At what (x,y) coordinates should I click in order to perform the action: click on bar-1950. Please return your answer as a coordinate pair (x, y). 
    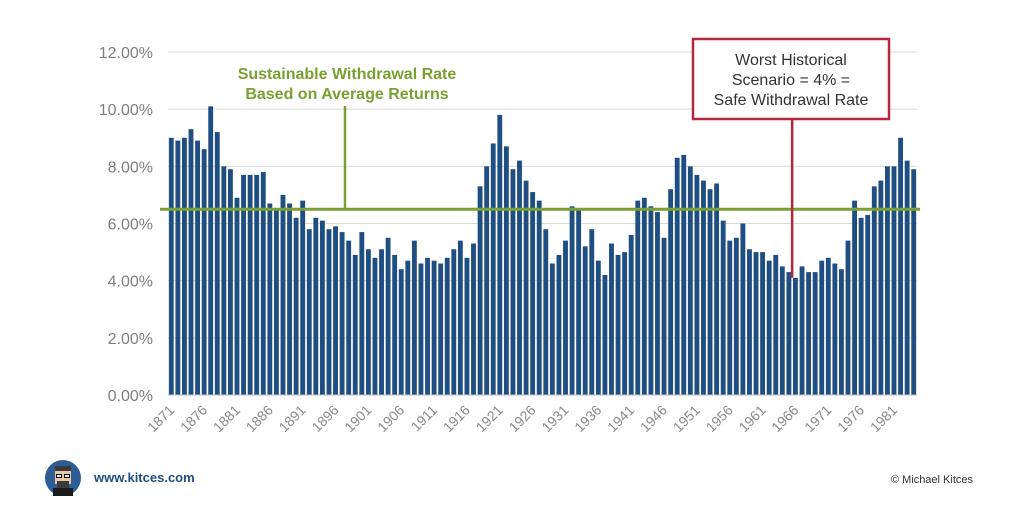
    Looking at the image, I should click on (690, 280).